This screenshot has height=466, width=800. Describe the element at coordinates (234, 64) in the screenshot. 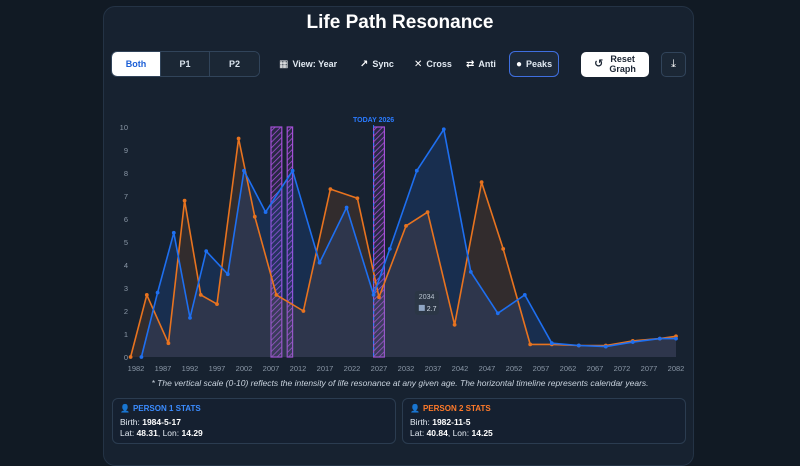

I see `toggle-p2-button: P2` at that location.